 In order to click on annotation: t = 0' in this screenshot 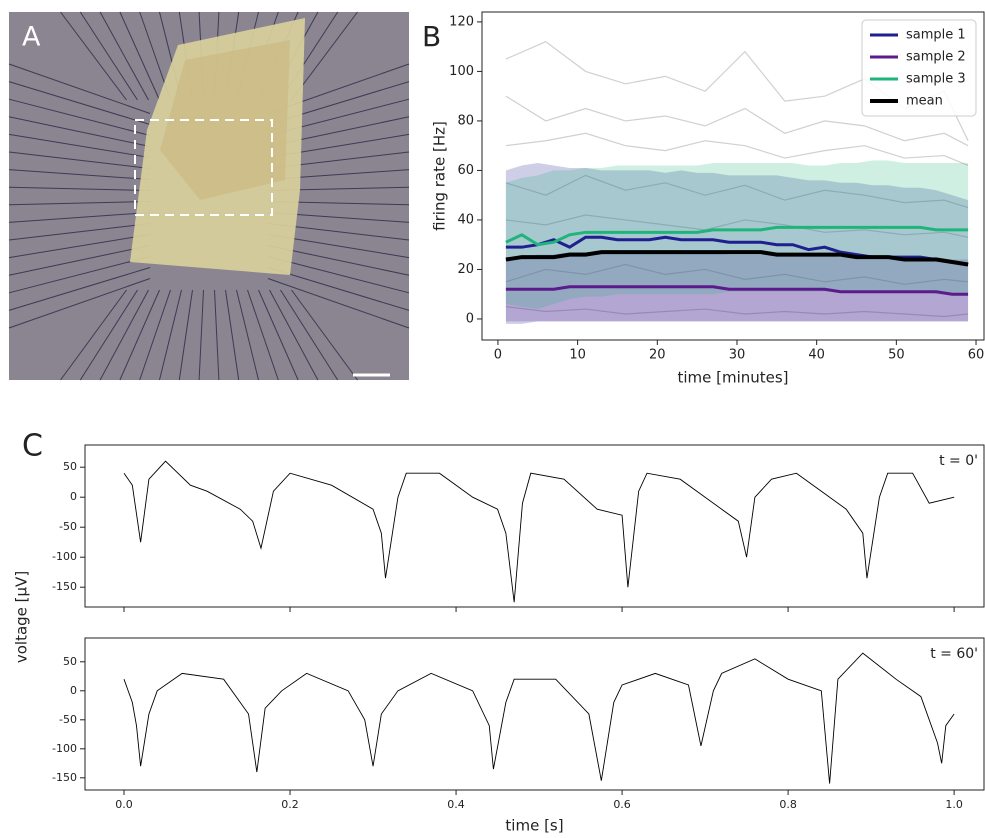, I will do `click(958, 461)`.